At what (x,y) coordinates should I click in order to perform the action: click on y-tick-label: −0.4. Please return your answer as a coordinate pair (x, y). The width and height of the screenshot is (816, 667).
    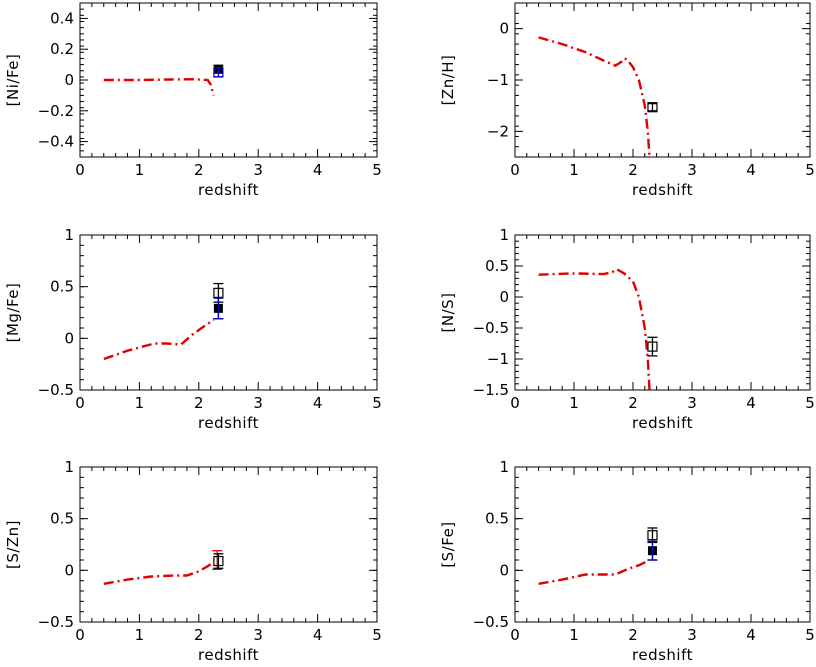
    Looking at the image, I should click on (56, 142).